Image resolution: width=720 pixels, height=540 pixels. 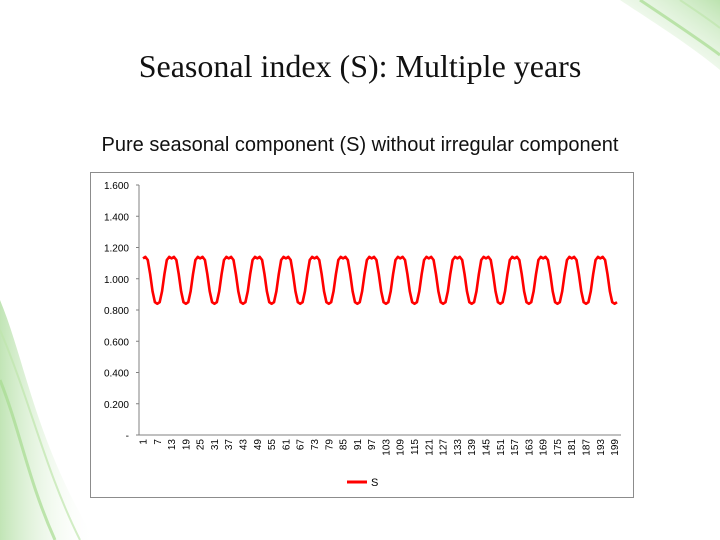 What do you see at coordinates (215, 445) in the screenshot?
I see `x-tick-label: 31` at bounding box center [215, 445].